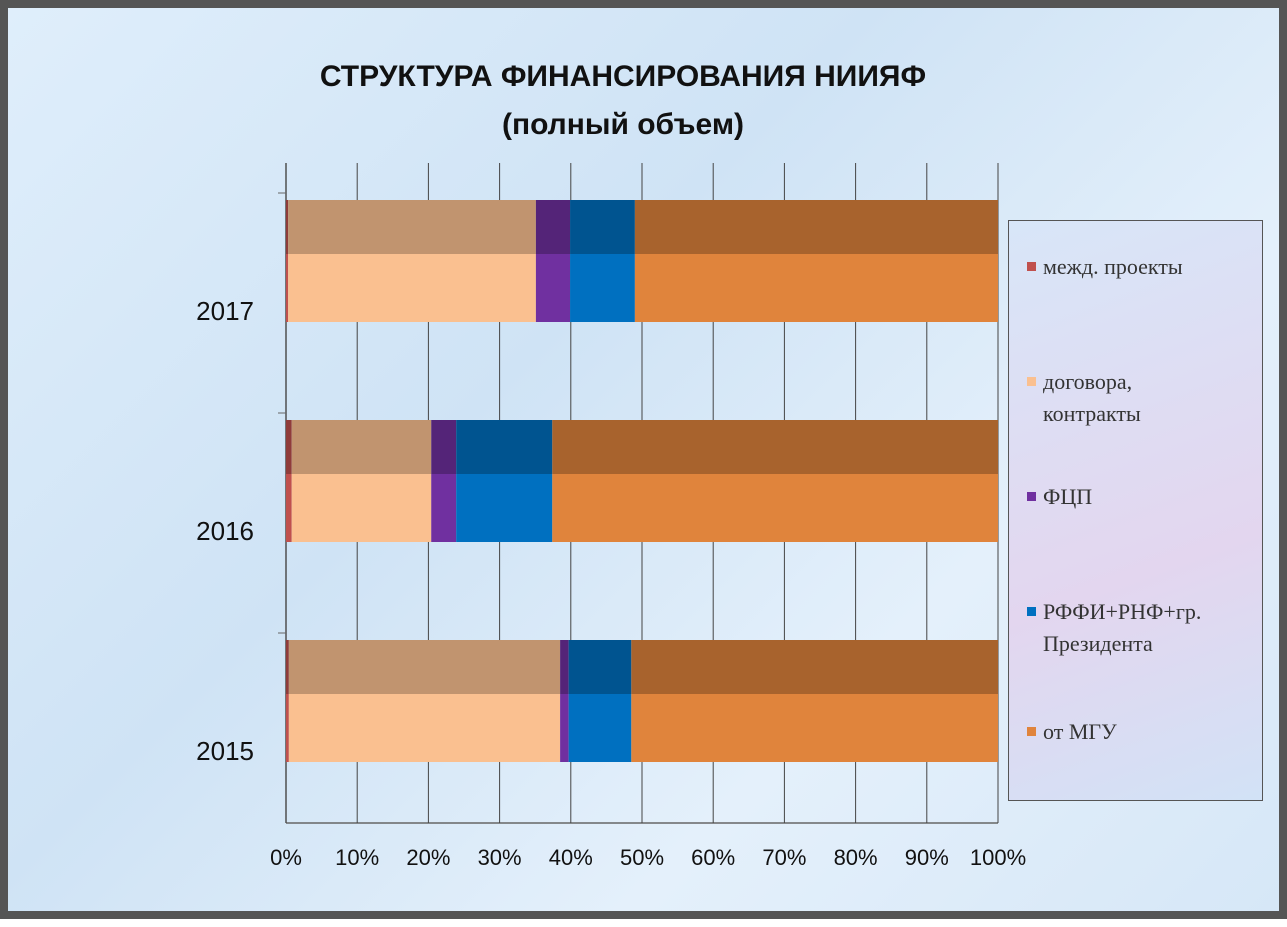  Describe the element at coordinates (1080, 731) in the screenshot. I see `legend-label: от МГУ` at that location.